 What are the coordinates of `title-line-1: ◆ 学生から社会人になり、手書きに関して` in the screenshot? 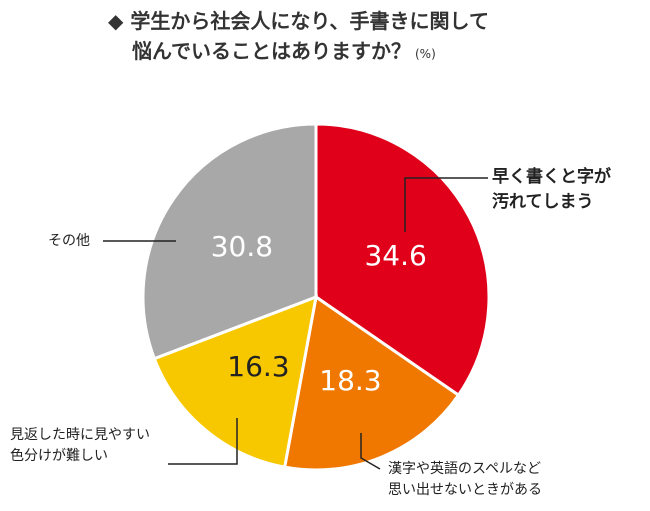 It's located at (298, 21).